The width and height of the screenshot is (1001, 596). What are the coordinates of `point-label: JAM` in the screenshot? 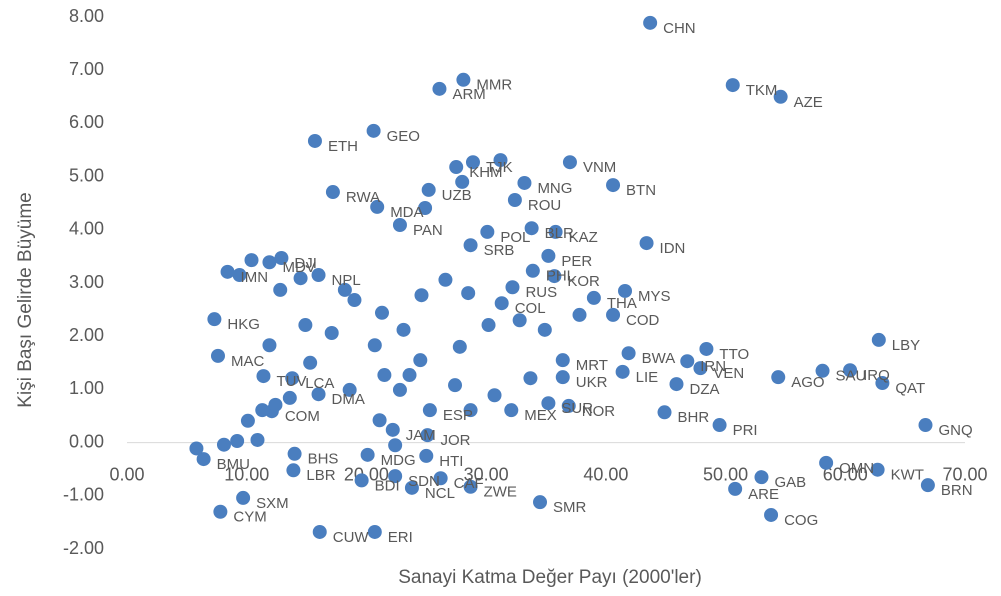 It's located at (421, 435).